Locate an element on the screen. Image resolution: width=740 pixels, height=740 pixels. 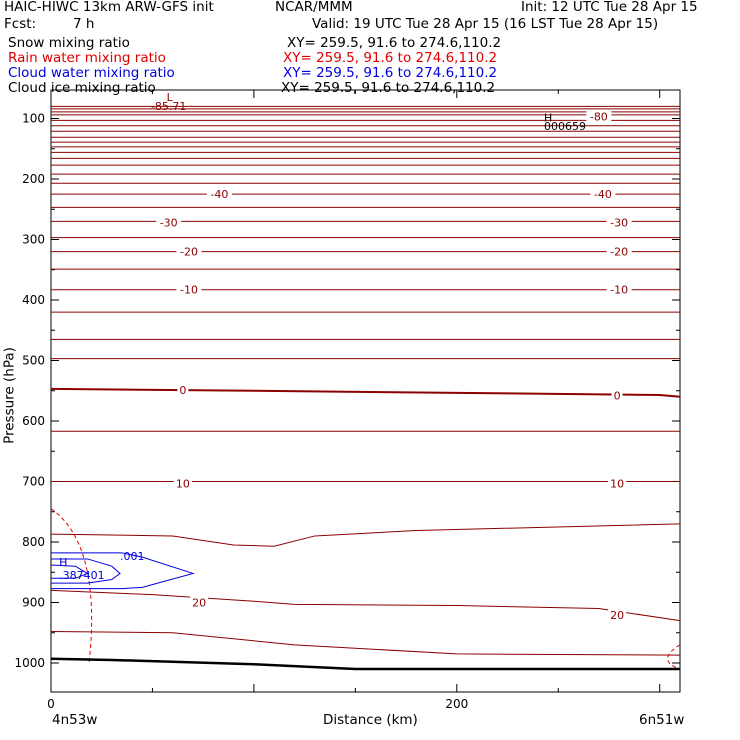
y-tick-label: 700 is located at coordinates (33, 482).